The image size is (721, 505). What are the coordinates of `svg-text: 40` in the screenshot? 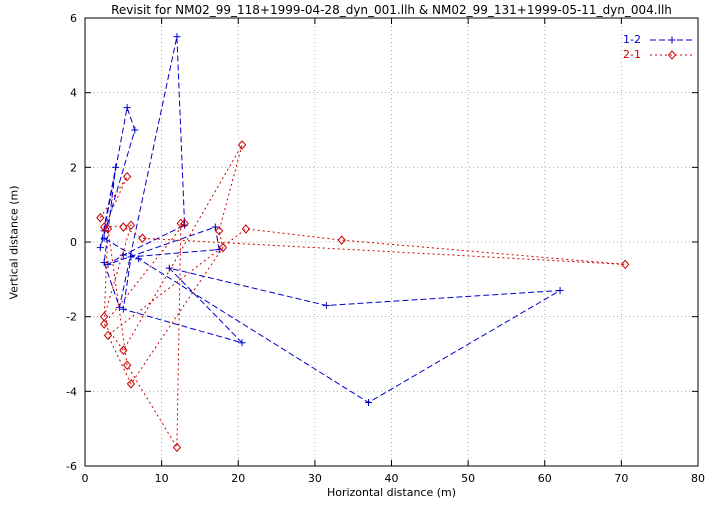 It's located at (392, 478).